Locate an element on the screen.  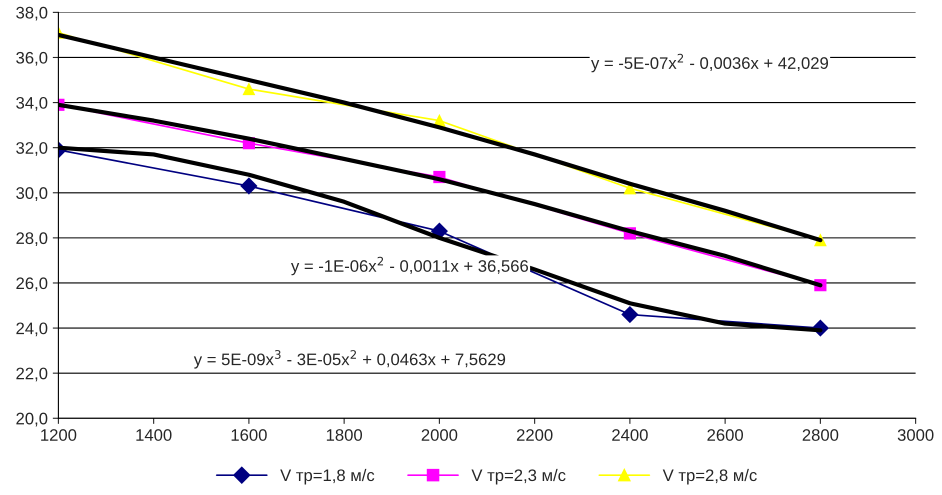
x-tick-label: 1400 is located at coordinates (154, 435).